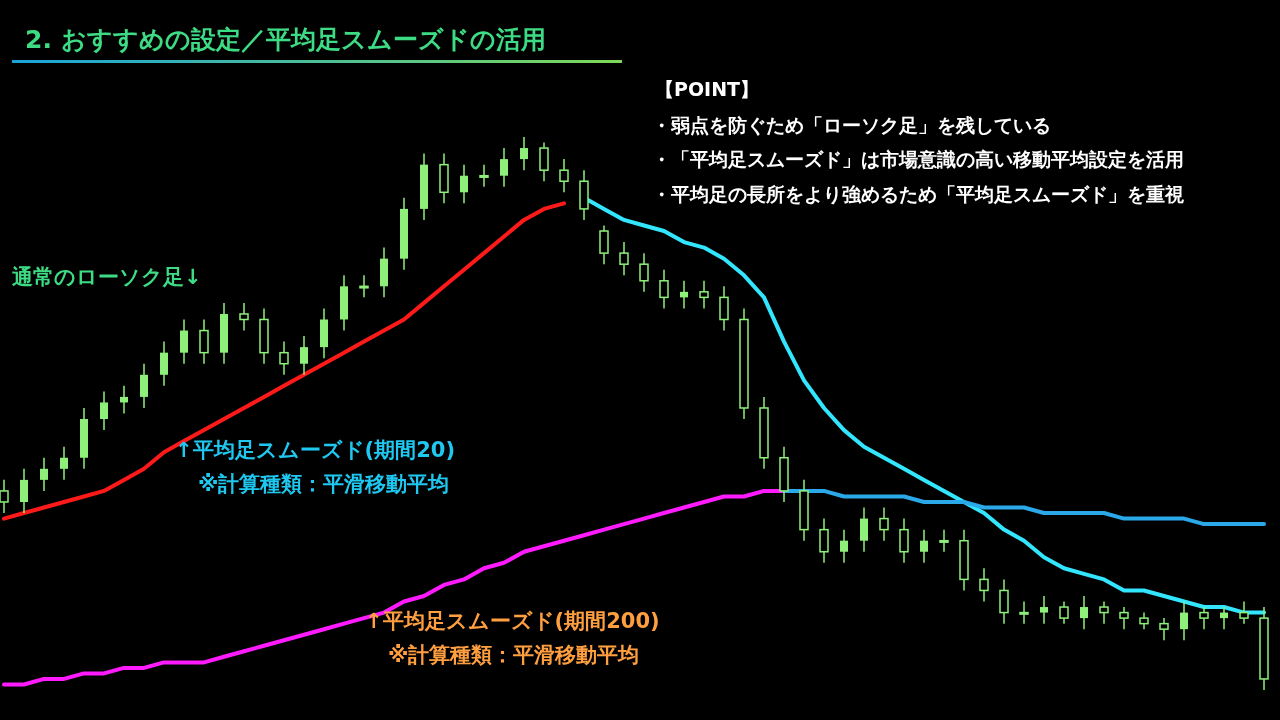 Image resolution: width=1280 pixels, height=720 pixels. Describe the element at coordinates (315, 450) in the screenshot. I see `annotation: ↑平均足スムーズド(期間20)` at that location.